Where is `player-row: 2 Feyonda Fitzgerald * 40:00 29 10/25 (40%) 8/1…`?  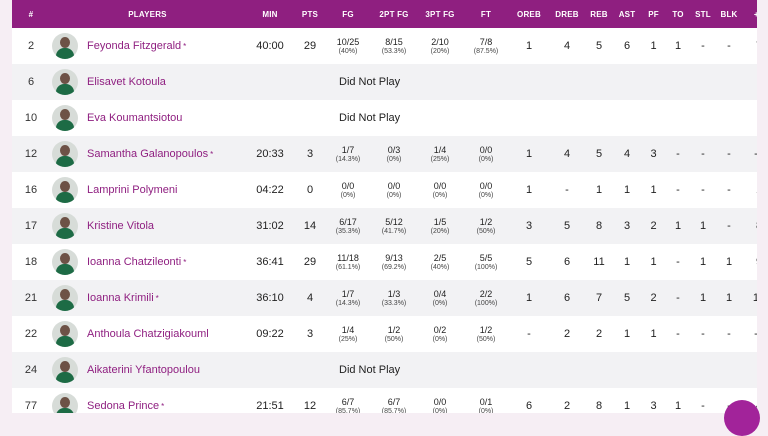 player-row: 2 Feyonda Fitzgerald * 40:00 29 10/25 (40%) 8/1… is located at coordinates (384, 46).